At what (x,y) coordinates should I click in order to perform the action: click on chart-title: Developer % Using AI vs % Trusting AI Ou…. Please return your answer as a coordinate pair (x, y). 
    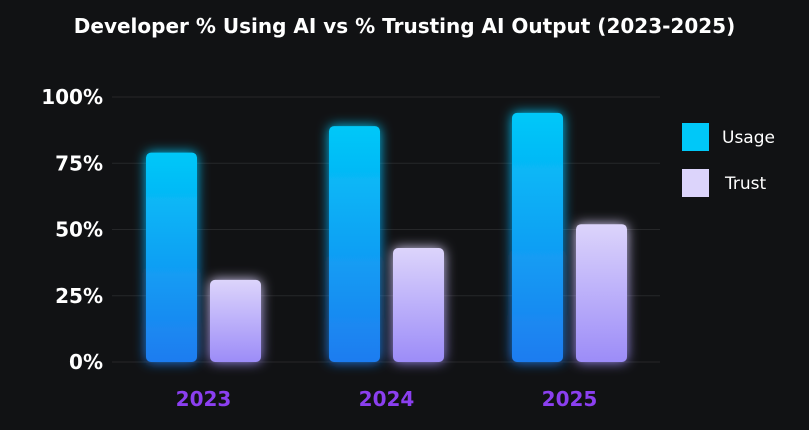
    Looking at the image, I should click on (404, 26).